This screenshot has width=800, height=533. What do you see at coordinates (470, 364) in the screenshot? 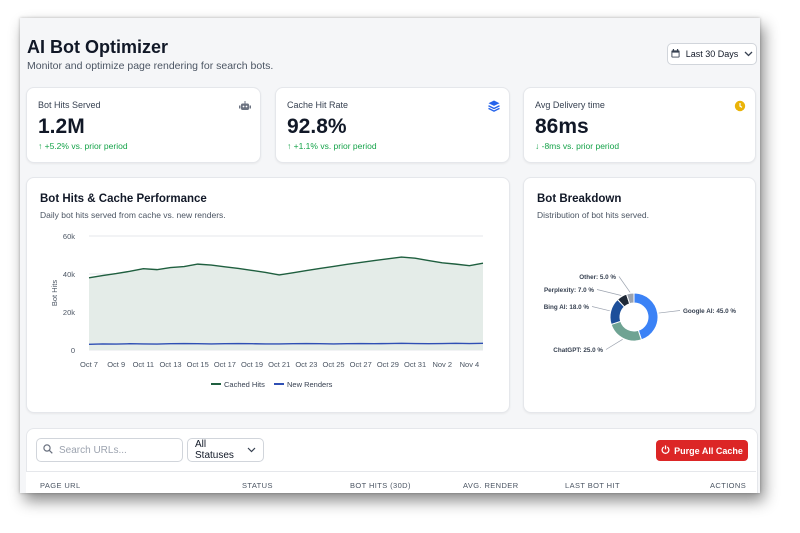
I see `x-tick-label: Nov 4` at bounding box center [470, 364].